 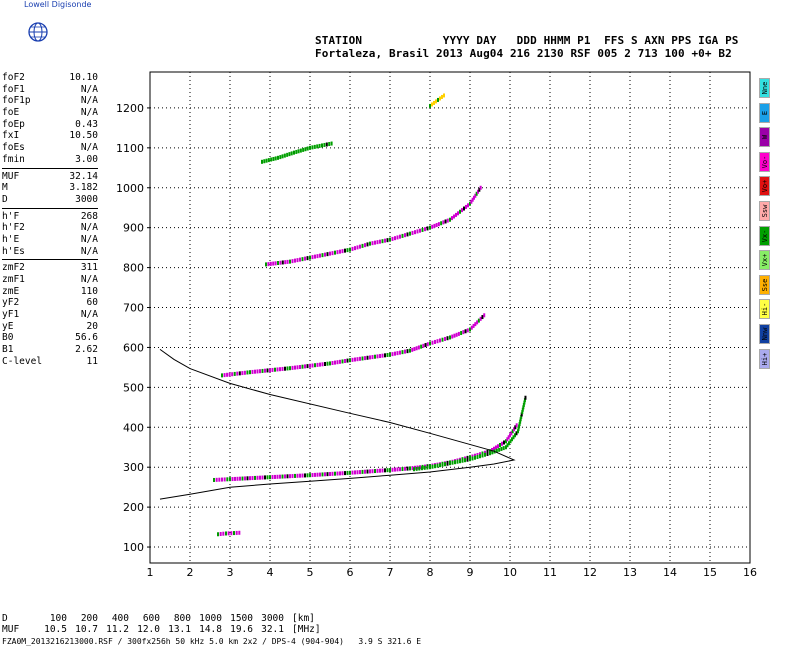 I want to click on param-name: yE, so click(x=8, y=326).